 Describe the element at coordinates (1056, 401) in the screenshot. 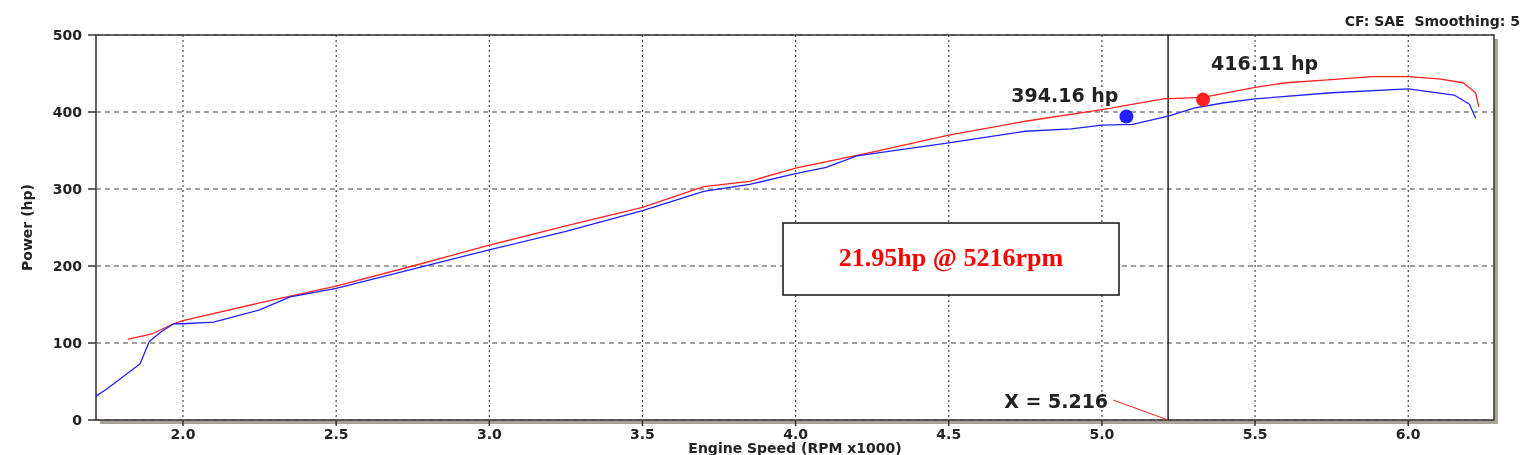

I see `ref-line-label: X = 5.216` at that location.